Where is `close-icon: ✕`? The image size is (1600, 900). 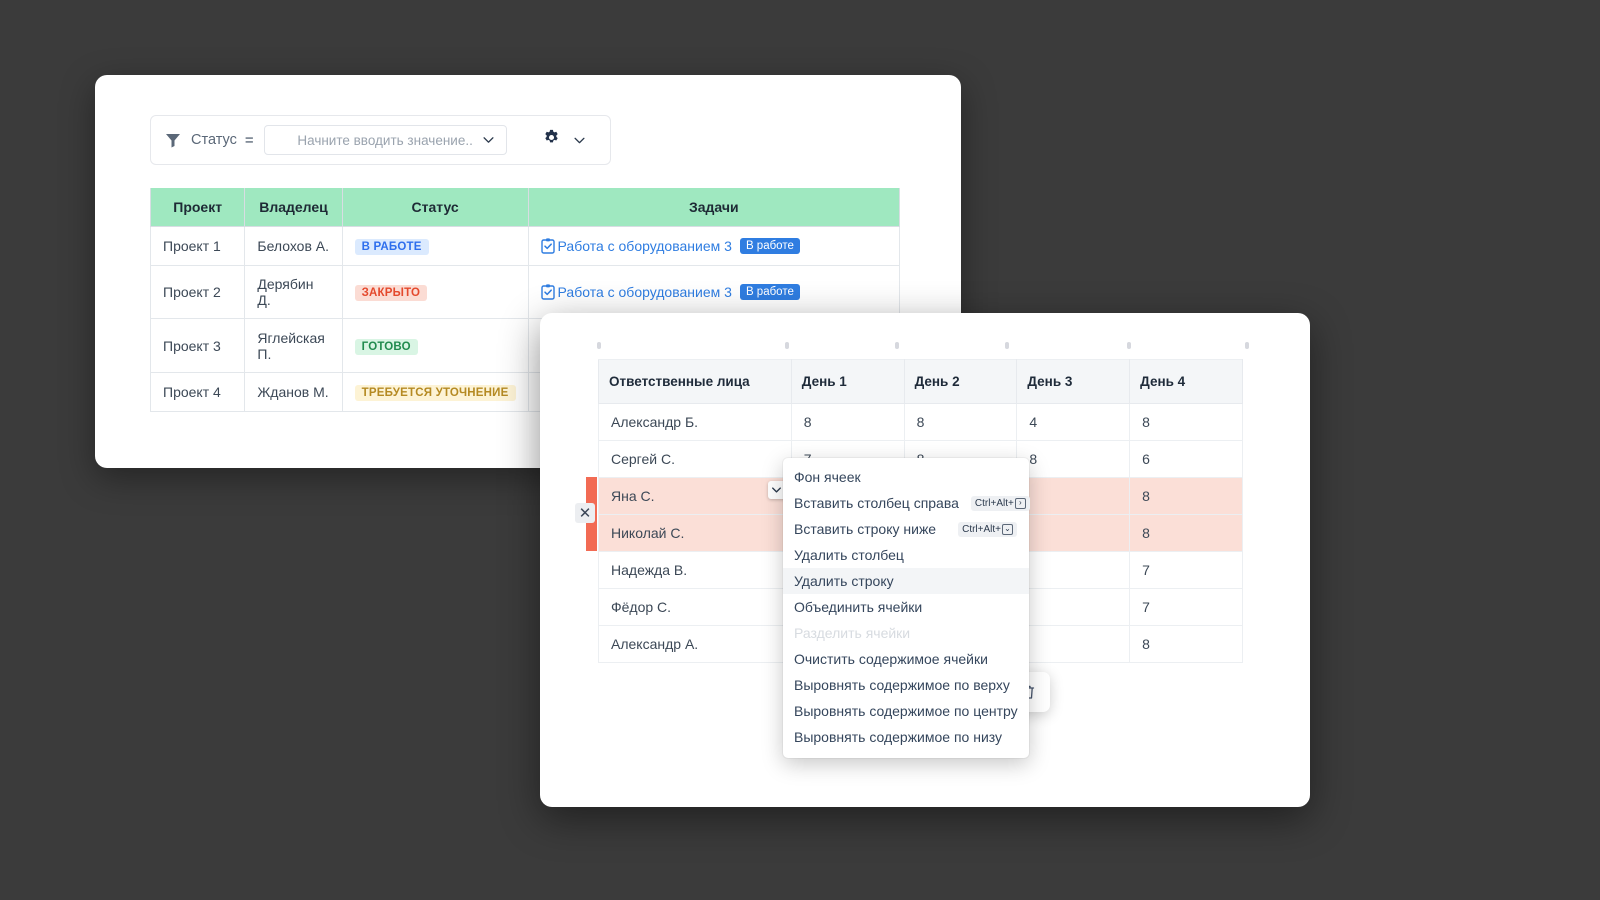 close-icon: ✕ is located at coordinates (585, 513).